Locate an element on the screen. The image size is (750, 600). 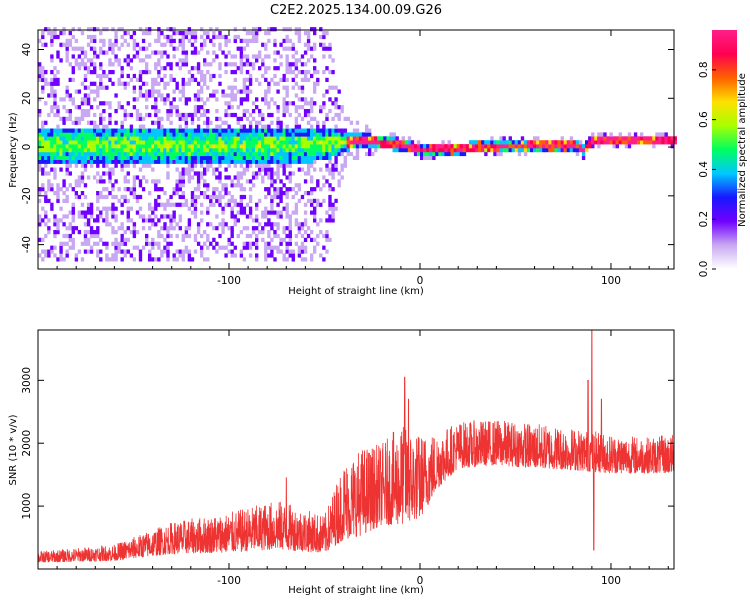
spectrogram-x-tick-label: 0 is located at coordinates (420, 281).